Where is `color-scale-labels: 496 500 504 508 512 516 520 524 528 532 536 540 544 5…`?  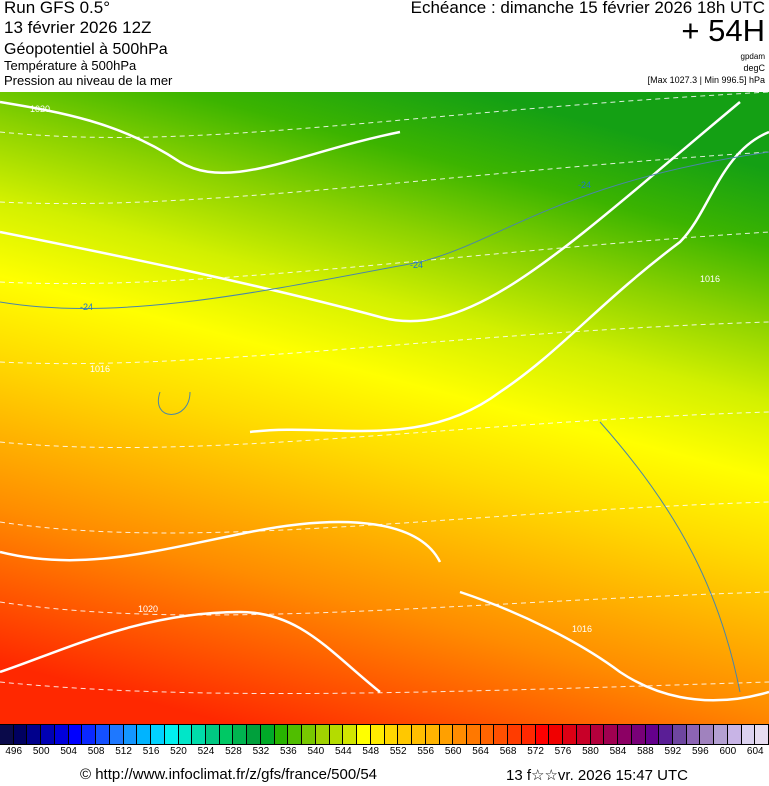
color-scale-labels: 496 500 504 508 512 516 520 524 528 532 536 540 544 5… is located at coordinates (384, 753).